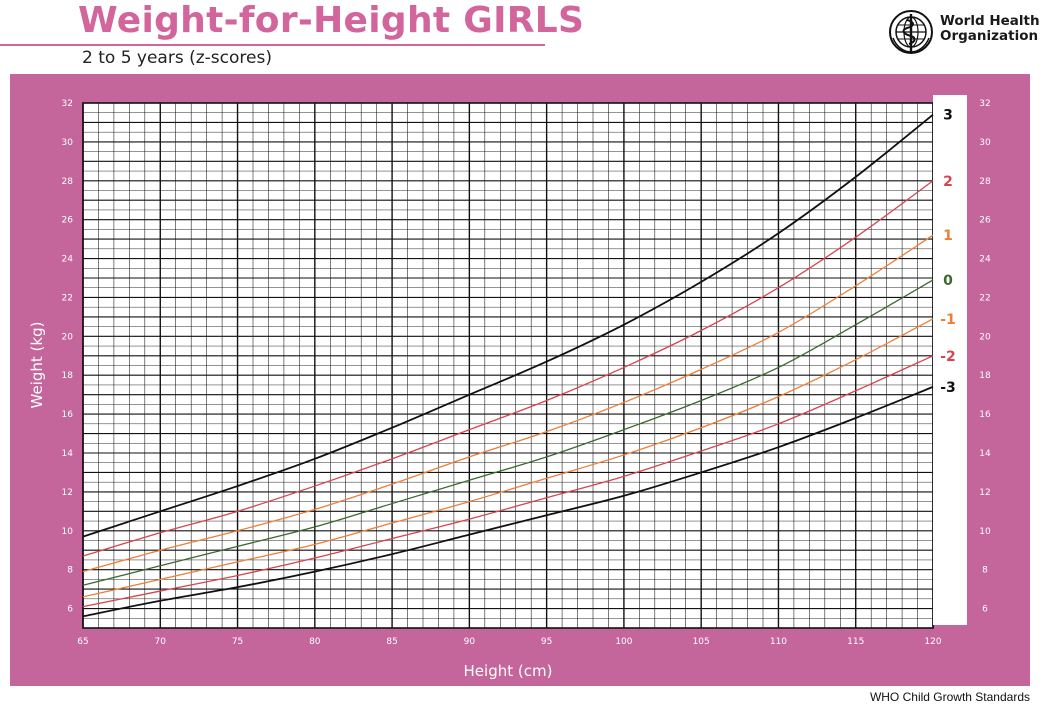 The image size is (1042, 710). I want to click on x-tick-label: 80, so click(315, 642).